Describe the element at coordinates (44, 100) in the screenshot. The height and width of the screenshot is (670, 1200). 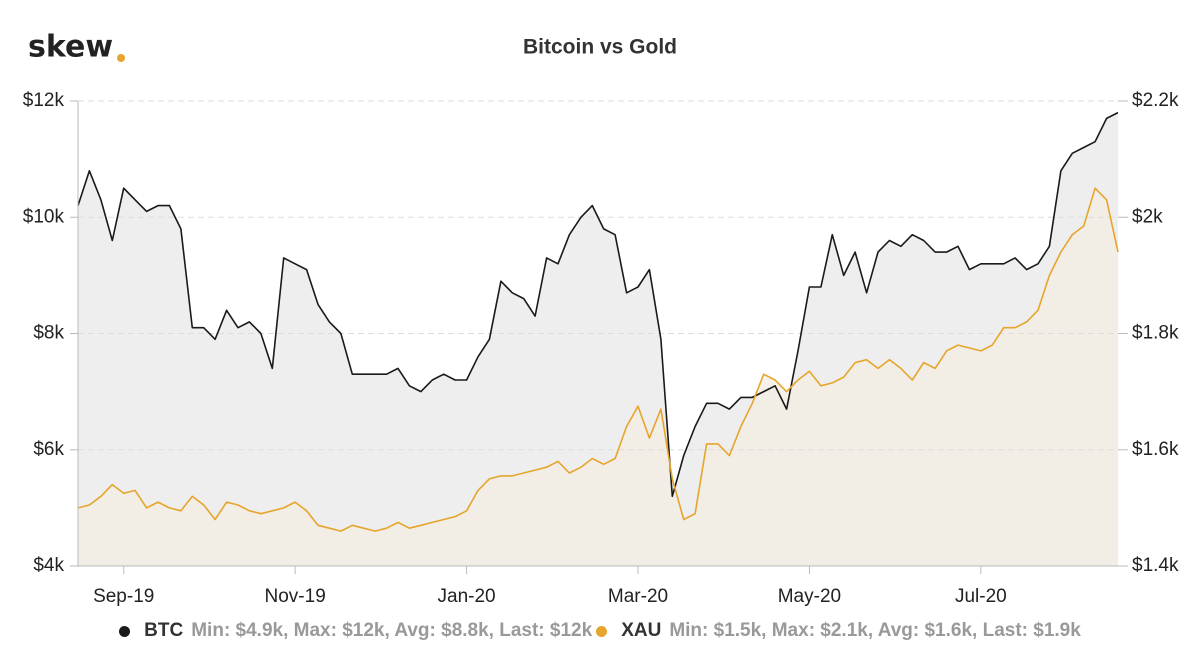
I see `y-tick-label: $12k` at that location.